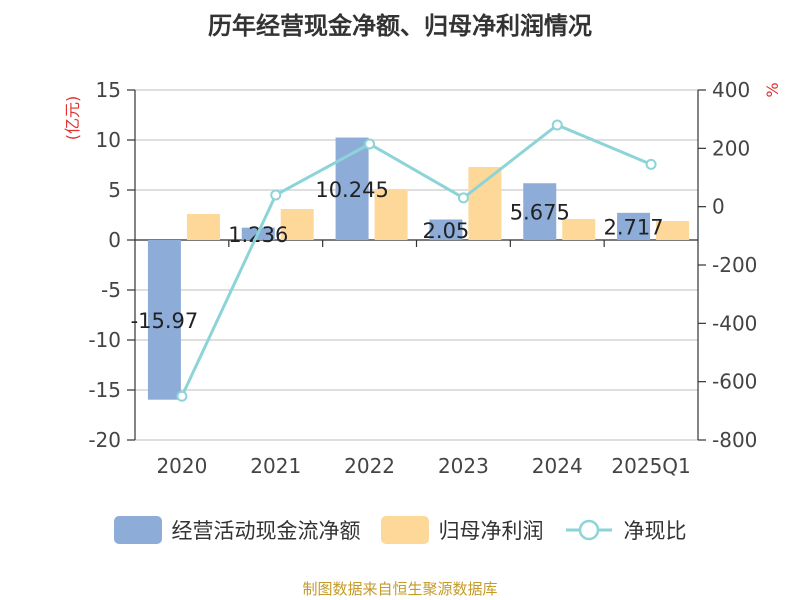 The width and height of the screenshot is (800, 600). Describe the element at coordinates (114, 240) in the screenshot. I see `left-tick-label: 0` at that location.